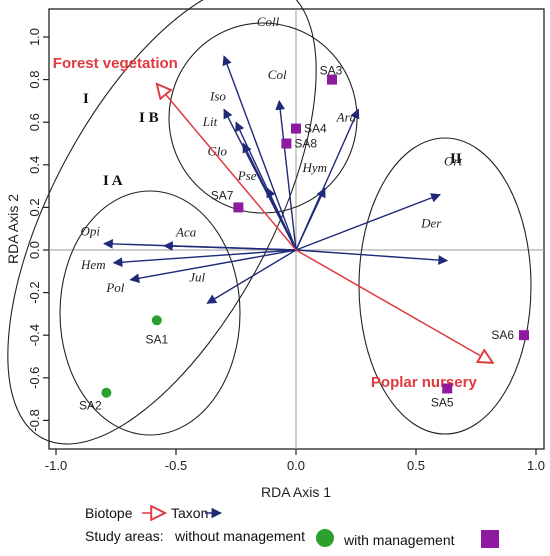 The width and height of the screenshot is (550, 556). What do you see at coordinates (315, 167) in the screenshot?
I see `taxon-label-hym: Hym` at bounding box center [315, 167].